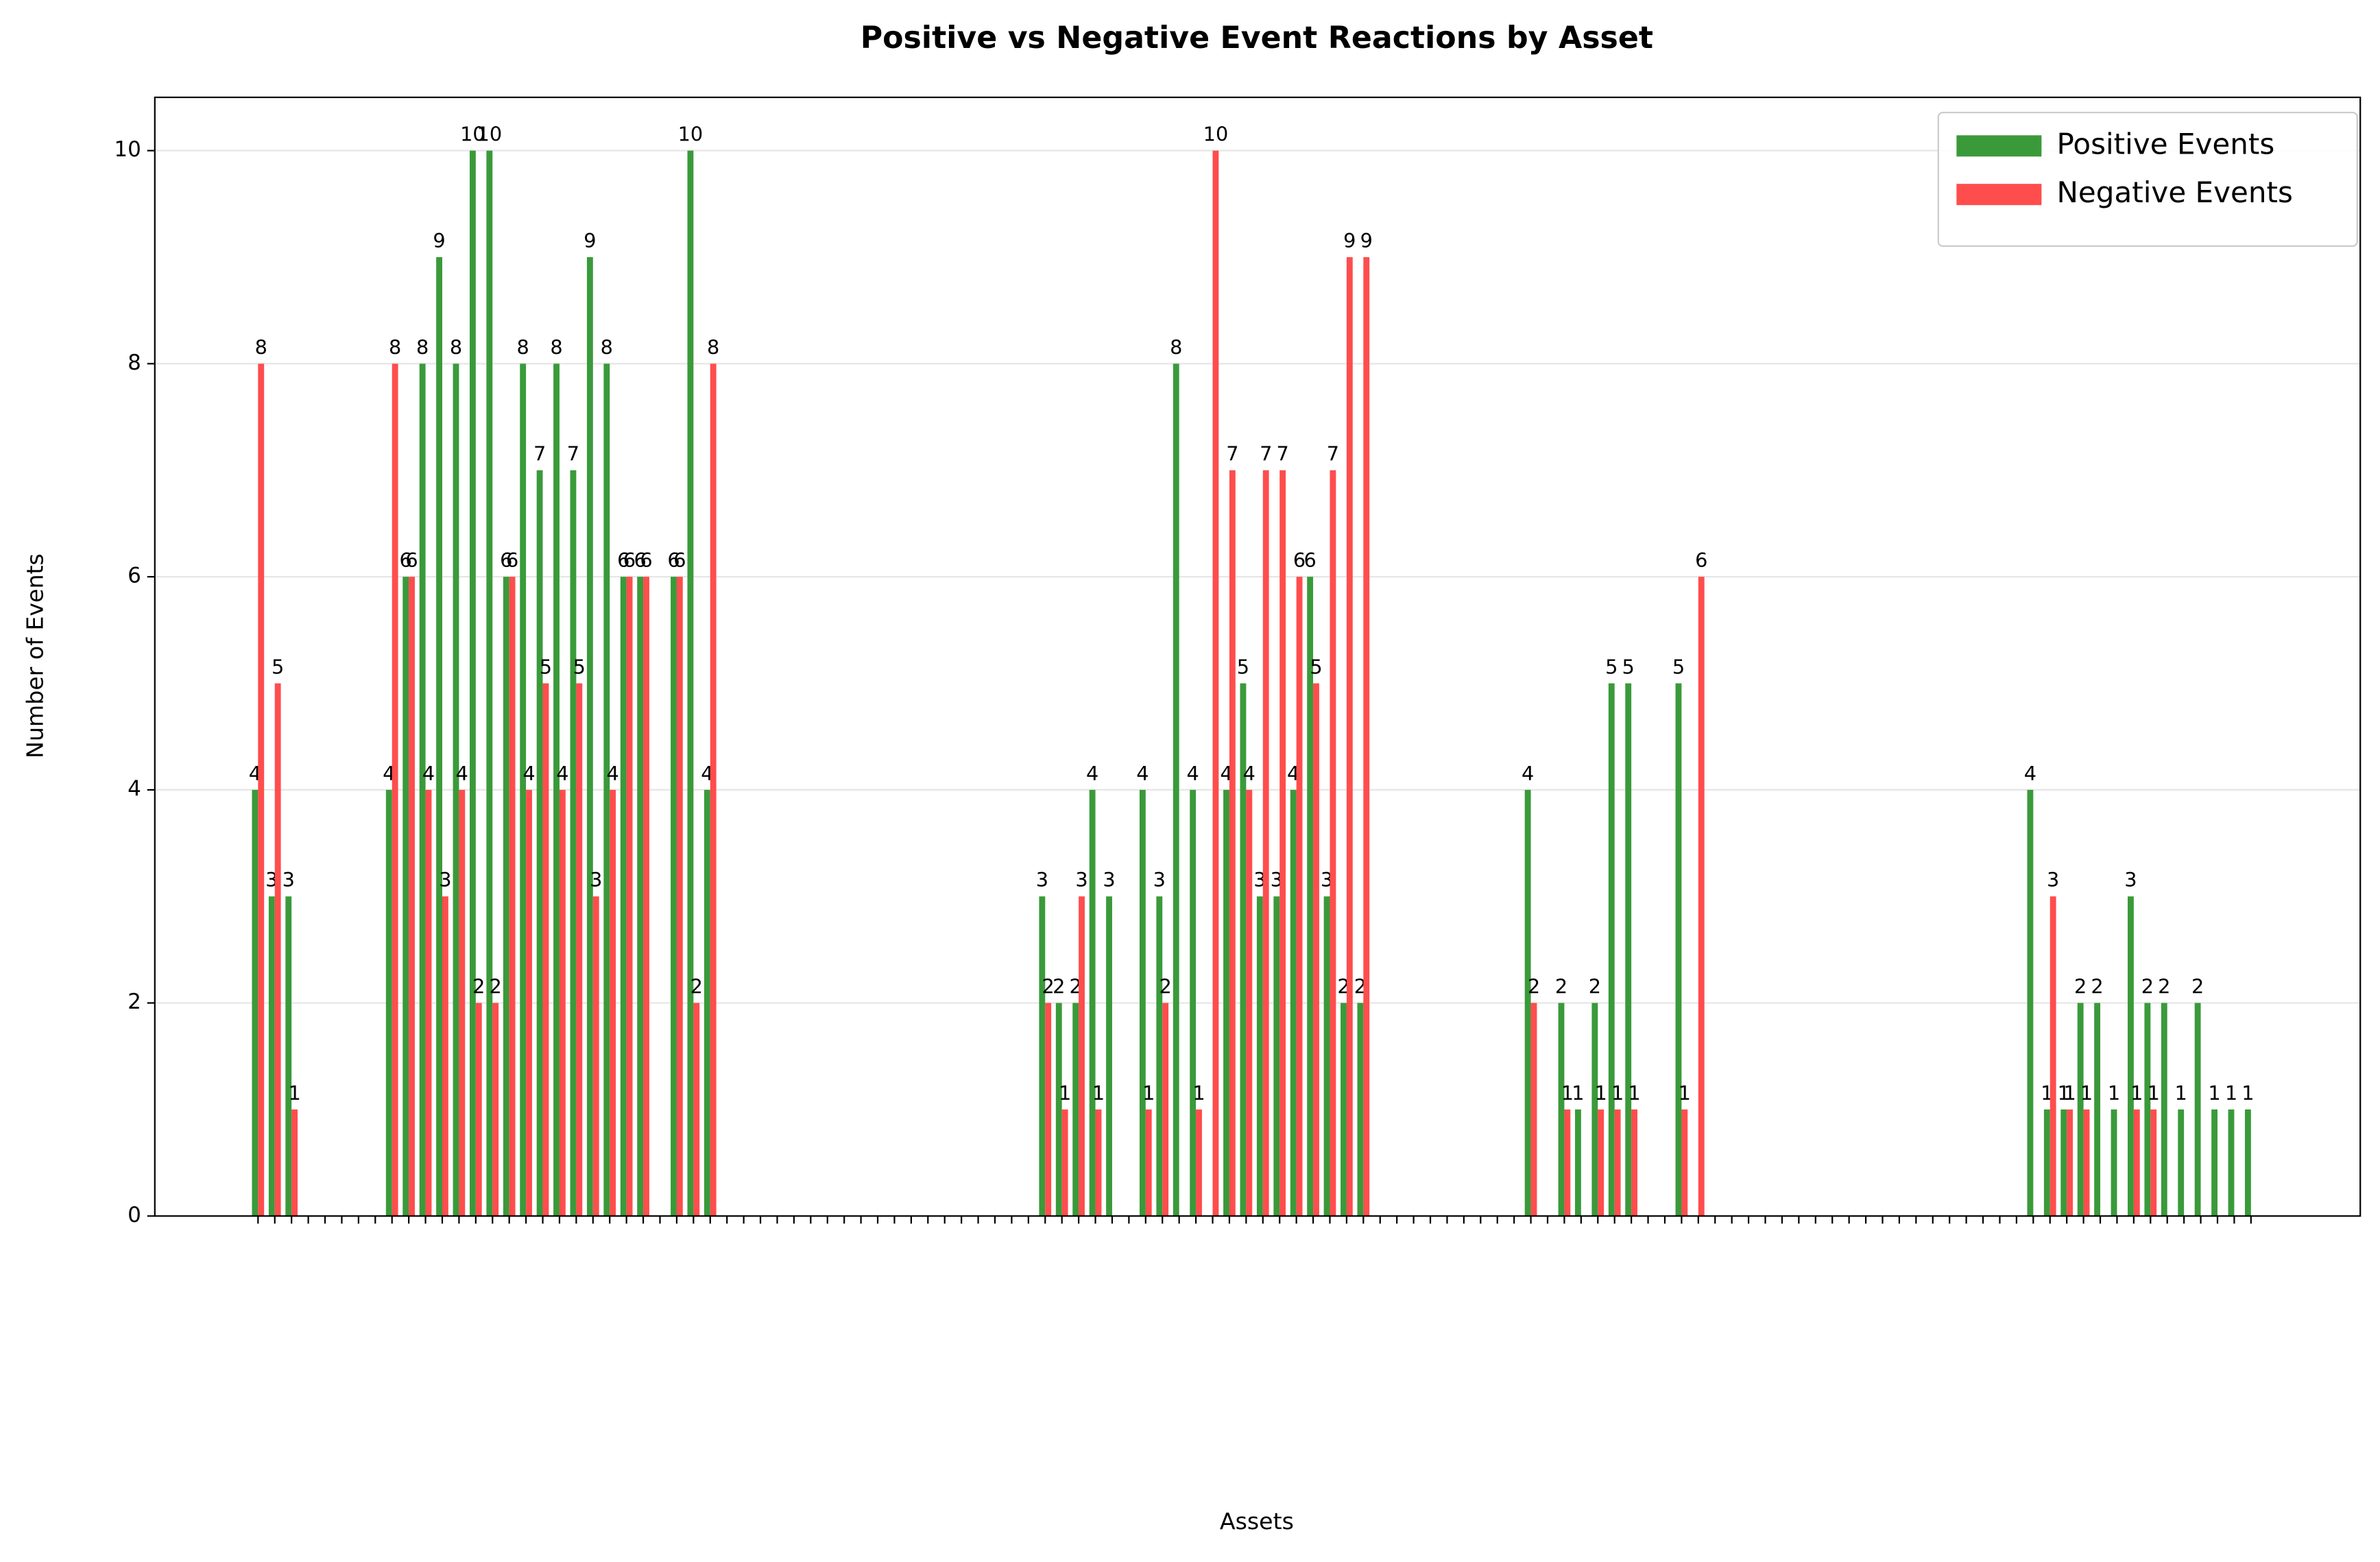 The height and width of the screenshot is (1562, 2380). I want to click on y-tick-label: 8, so click(134, 362).